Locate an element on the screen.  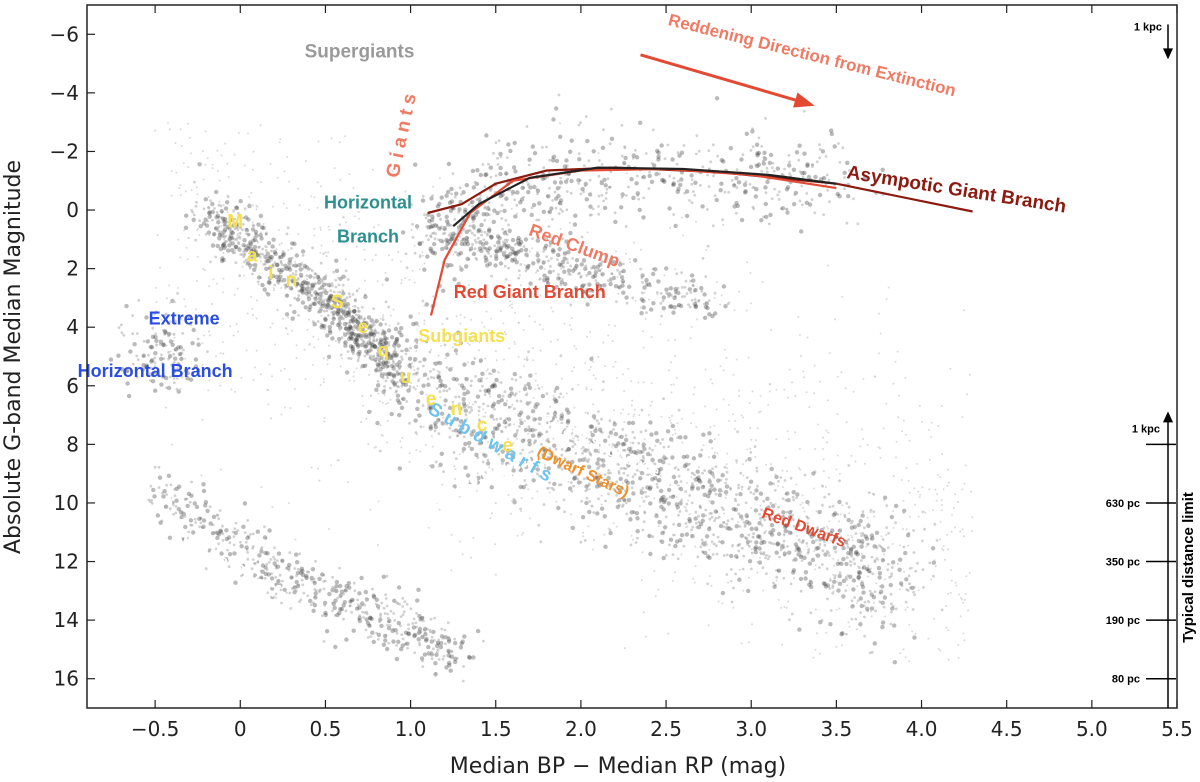
y-tick-label: 10 is located at coordinates (66, 503).